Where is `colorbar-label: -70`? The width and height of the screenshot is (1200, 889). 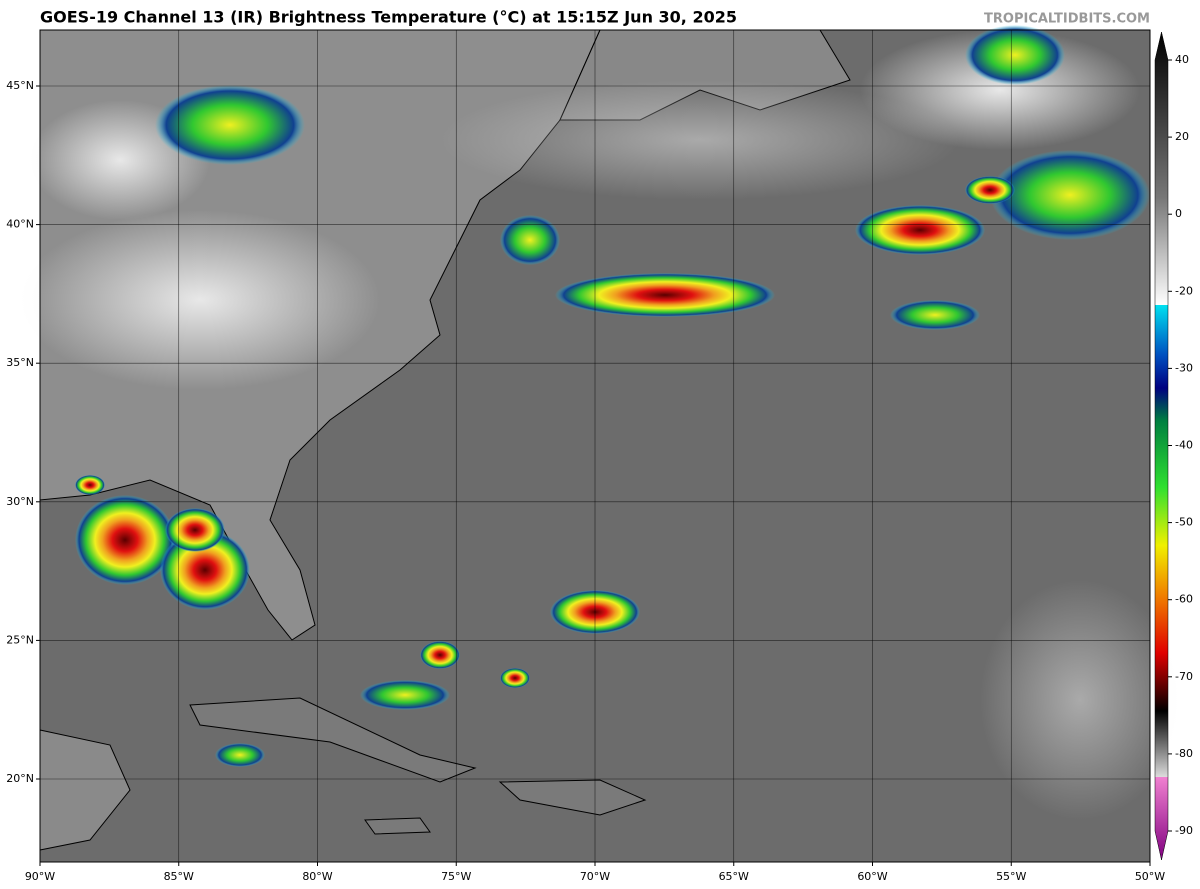
colorbar-label: -70 is located at coordinates (1184, 676).